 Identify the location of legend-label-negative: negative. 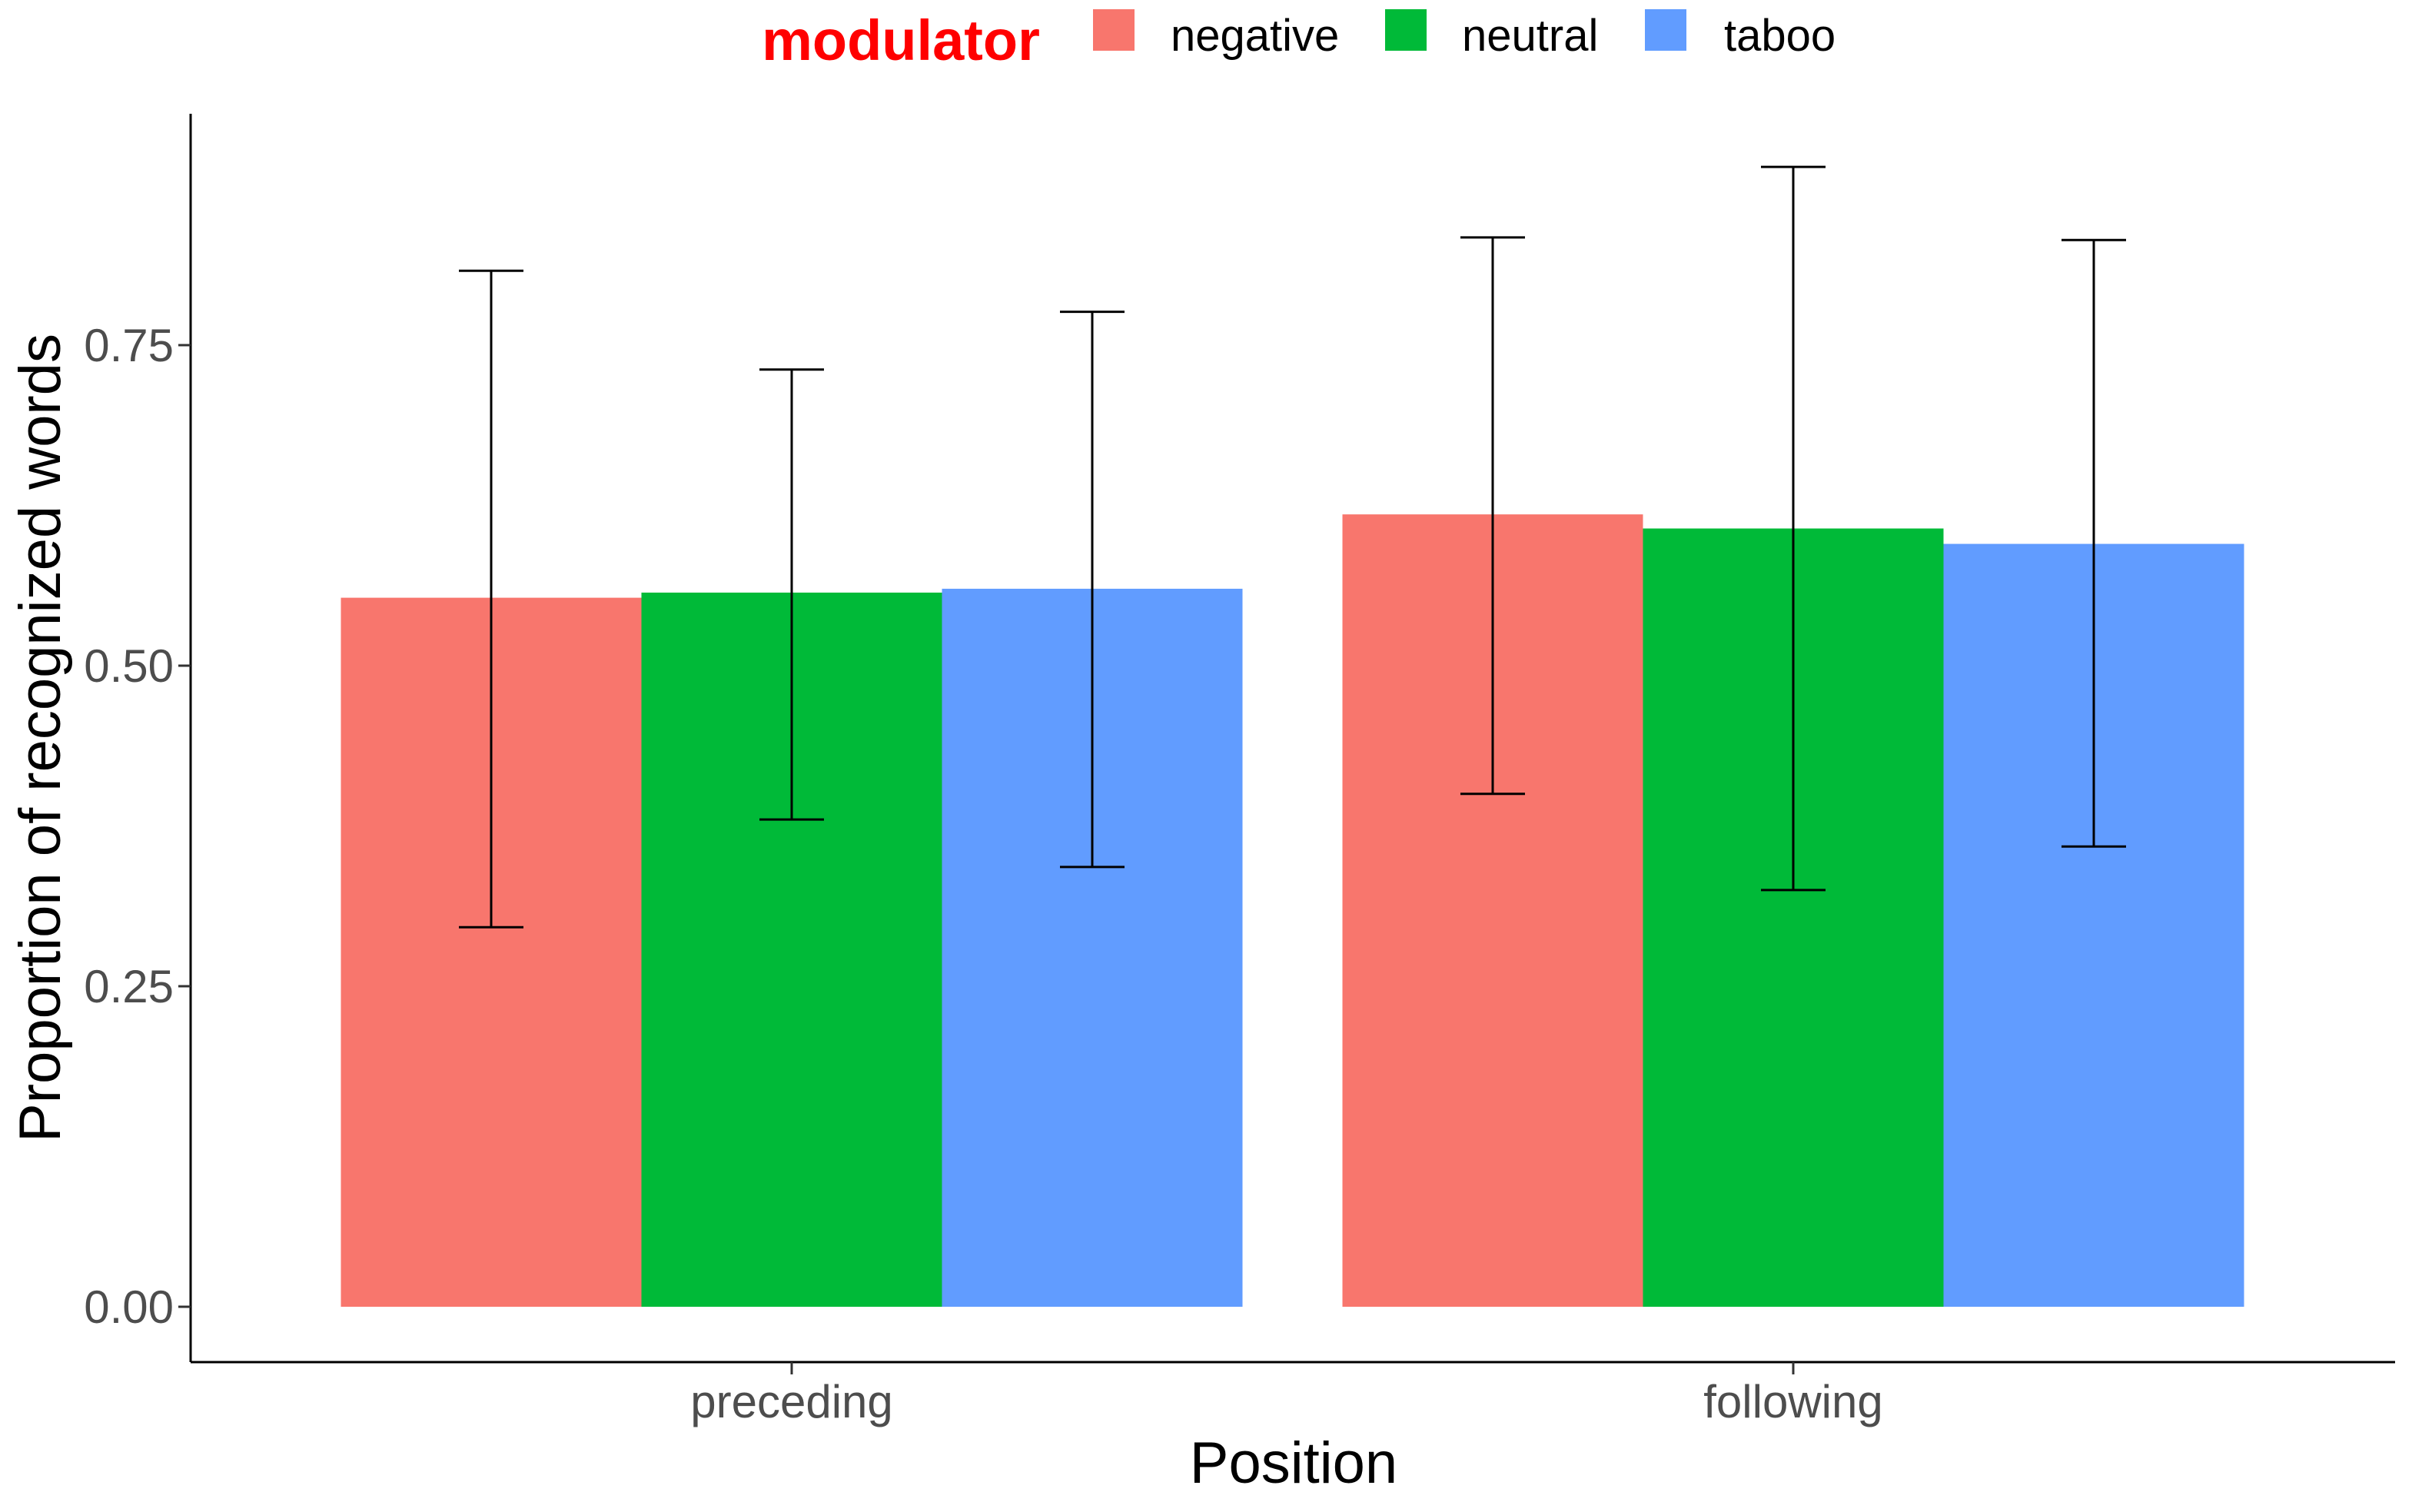
(1255, 36).